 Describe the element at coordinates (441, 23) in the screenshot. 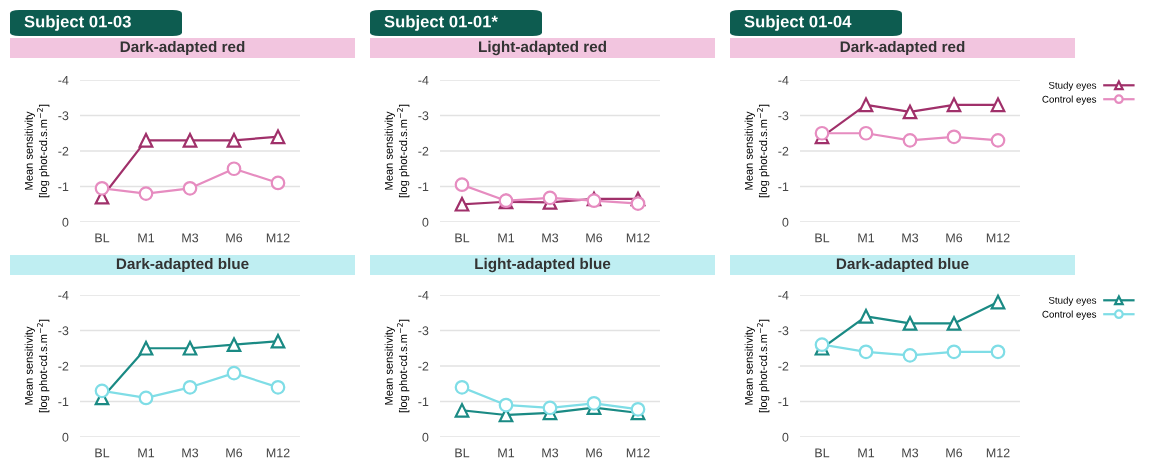

I see `chart-title: Subject 01-01*` at that location.